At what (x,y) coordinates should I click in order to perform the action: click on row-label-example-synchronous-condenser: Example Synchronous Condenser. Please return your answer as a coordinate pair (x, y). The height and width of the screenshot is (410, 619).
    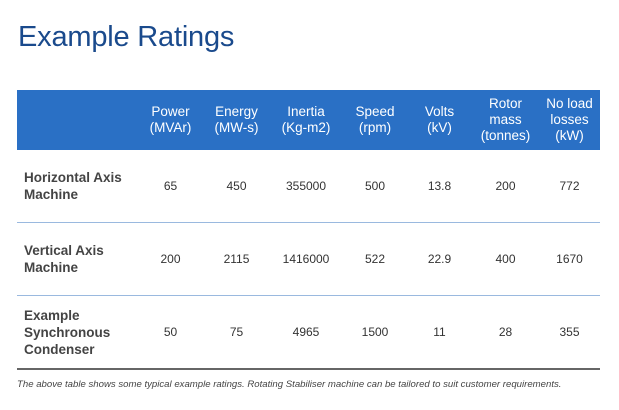
    Looking at the image, I should click on (77, 332).